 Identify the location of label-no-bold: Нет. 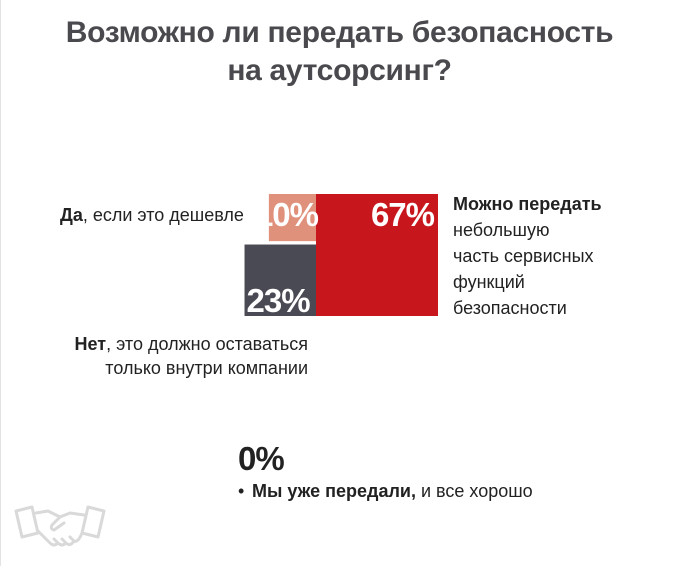
(90, 344).